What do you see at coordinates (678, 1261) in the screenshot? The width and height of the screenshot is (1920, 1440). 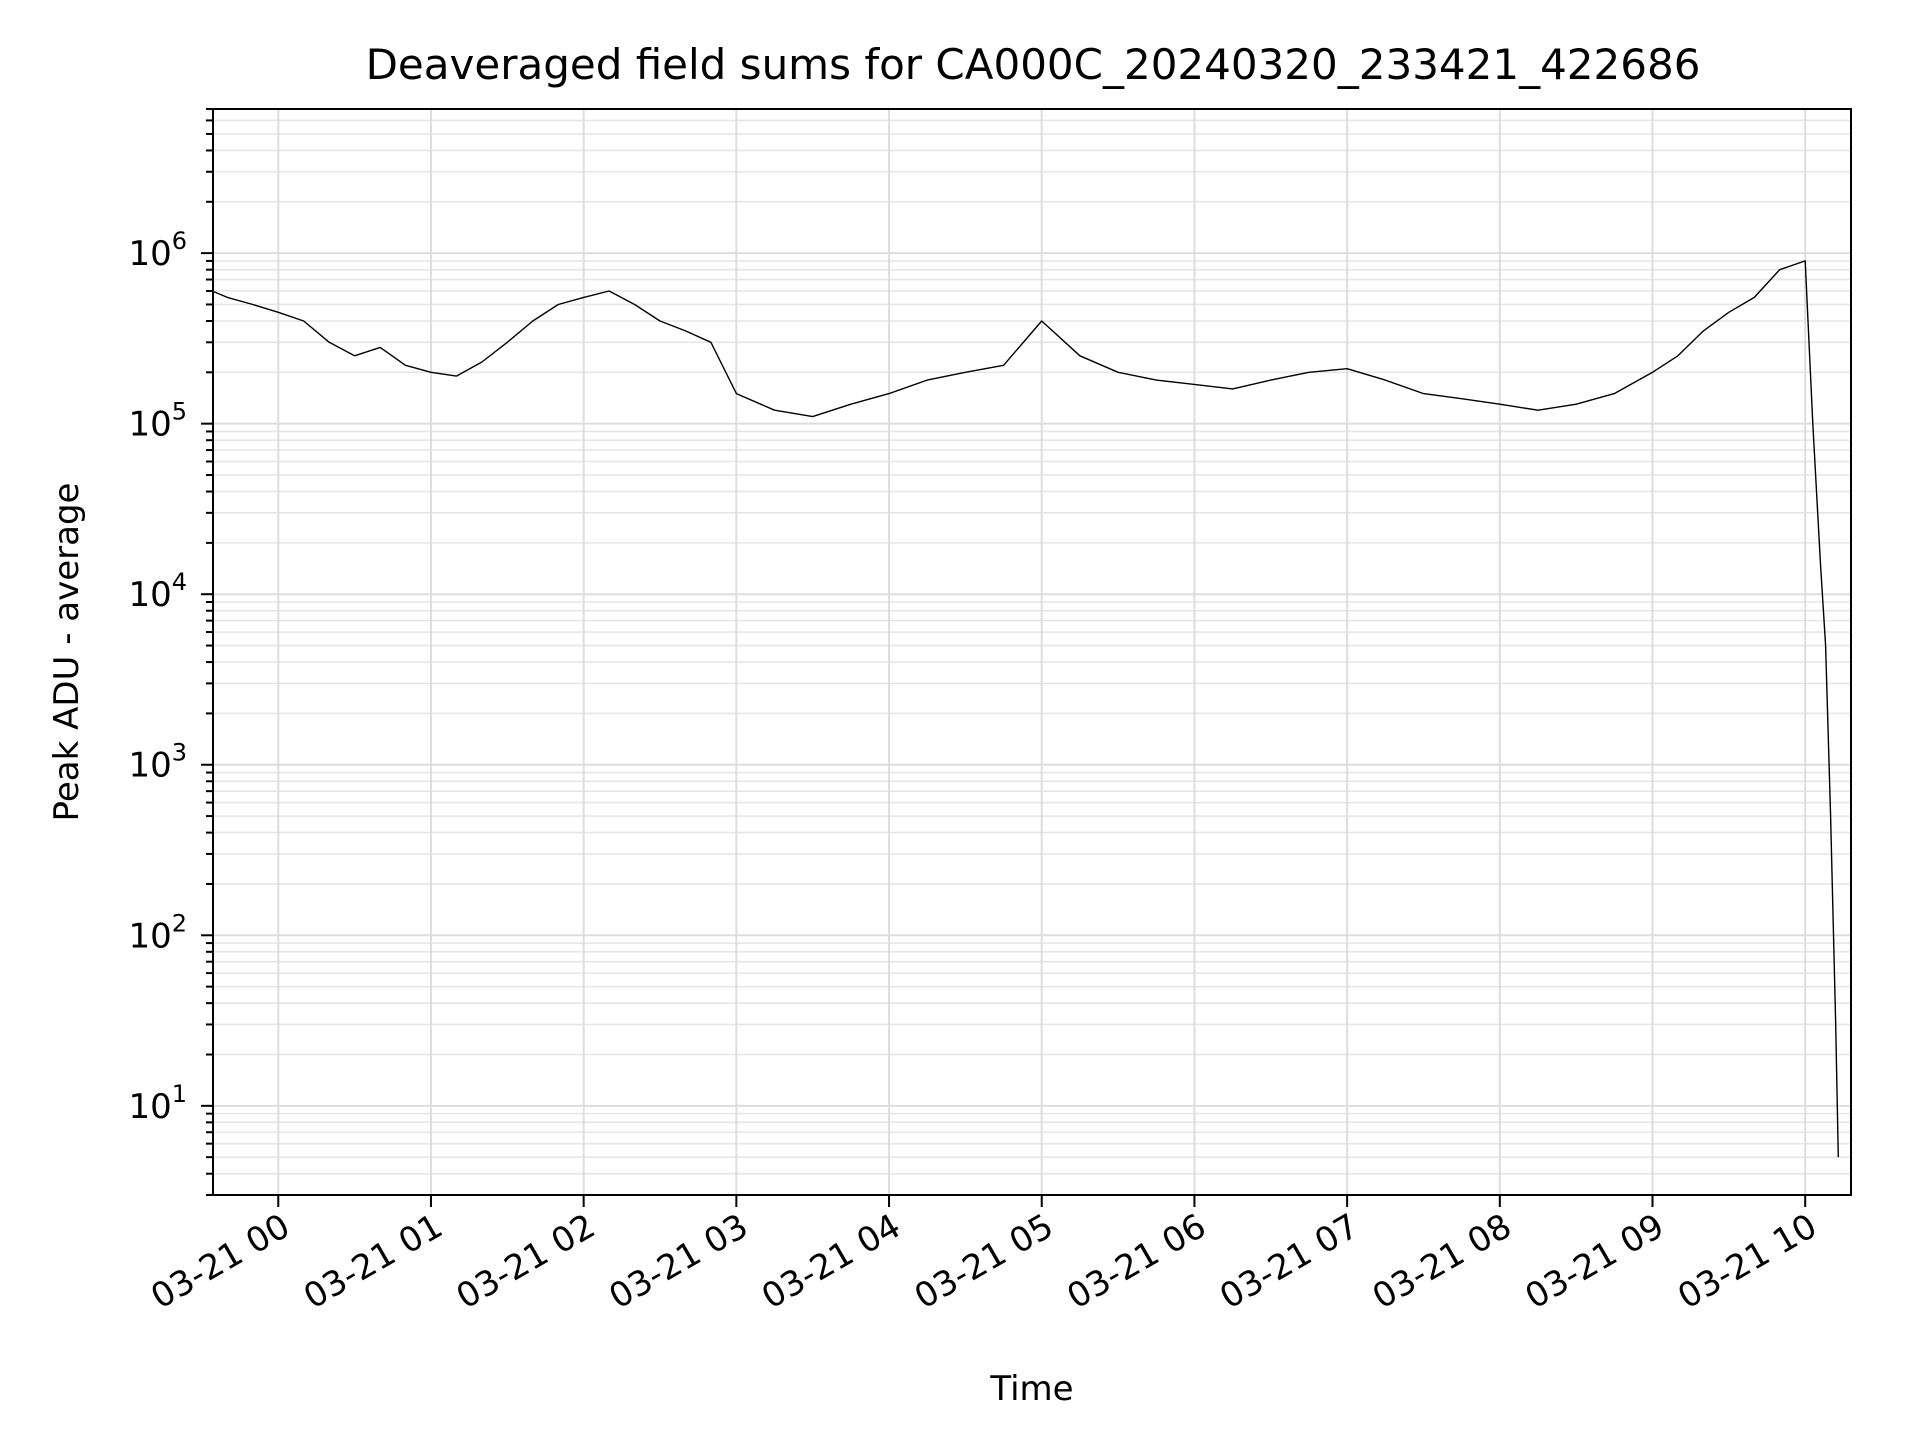 I see `x-tick-label: 03-21 03` at bounding box center [678, 1261].